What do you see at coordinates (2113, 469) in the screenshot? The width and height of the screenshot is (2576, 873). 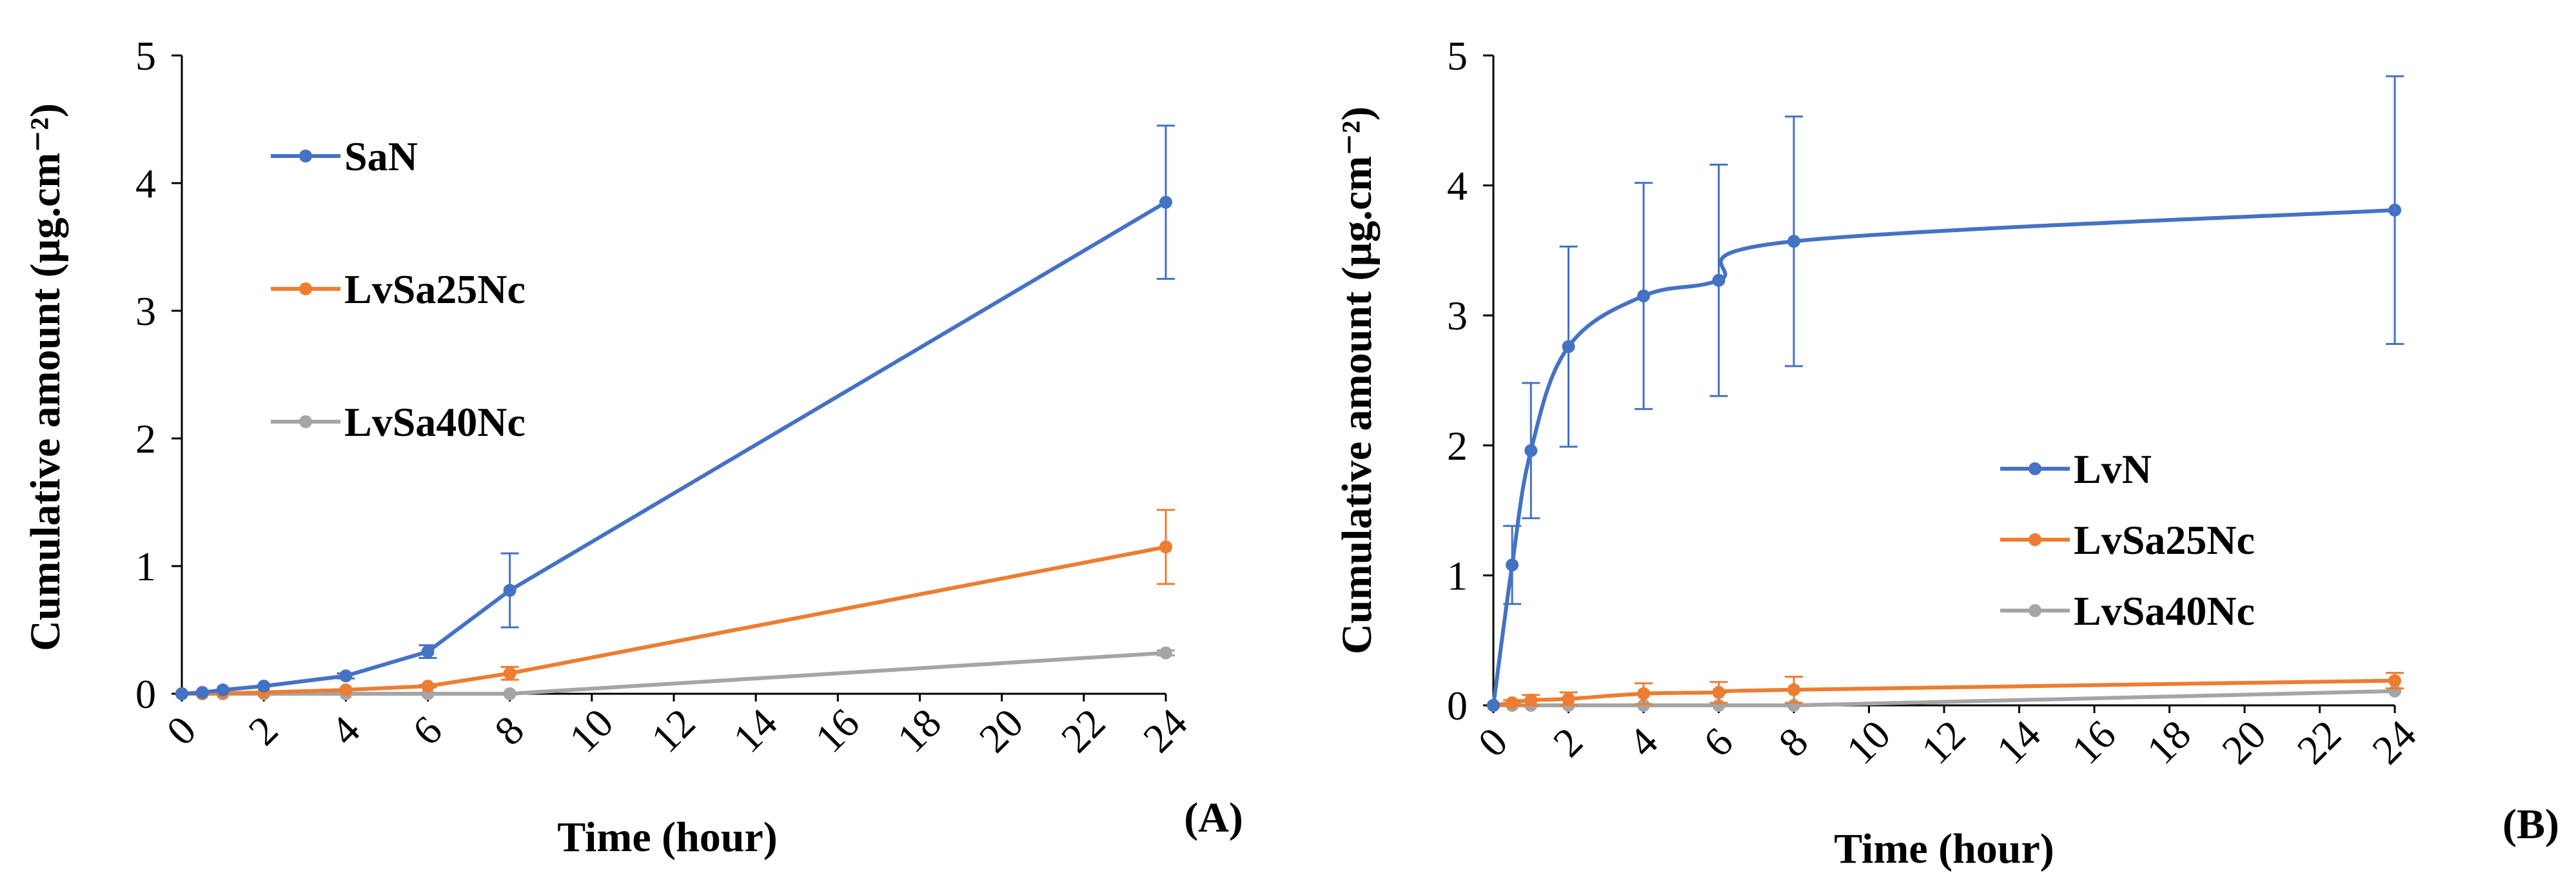 I see `legend-label: LvN` at bounding box center [2113, 469].